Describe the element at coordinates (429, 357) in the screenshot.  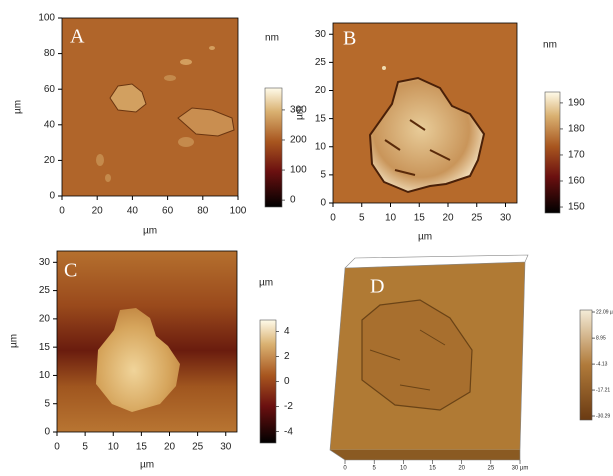
I see `afm-image-d` at that location.